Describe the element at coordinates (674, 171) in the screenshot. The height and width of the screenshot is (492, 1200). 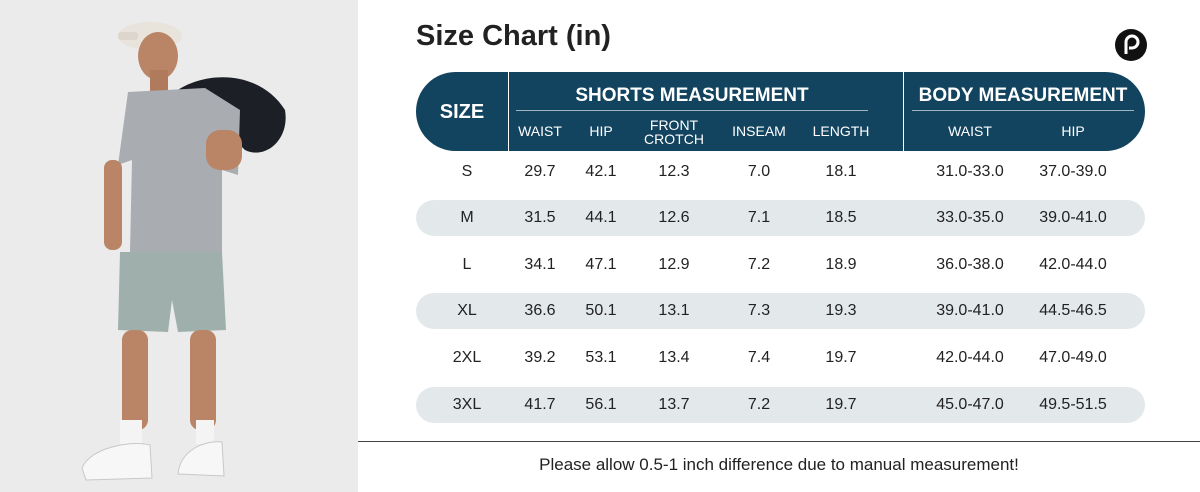
I see `cell-value: 12.3` at that location.